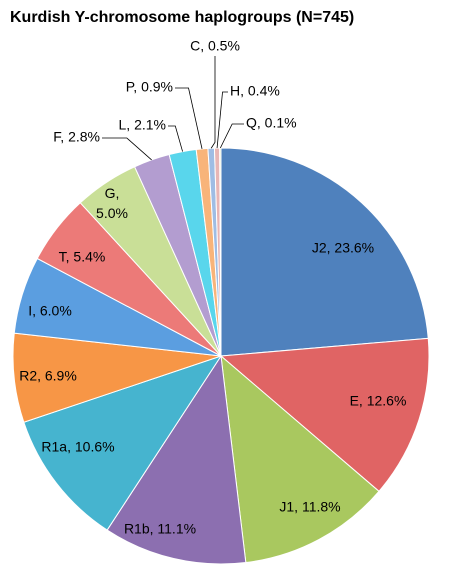 The height and width of the screenshot is (571, 451). What do you see at coordinates (309, 507) in the screenshot?
I see `data-label: J1, 11.8%` at bounding box center [309, 507].